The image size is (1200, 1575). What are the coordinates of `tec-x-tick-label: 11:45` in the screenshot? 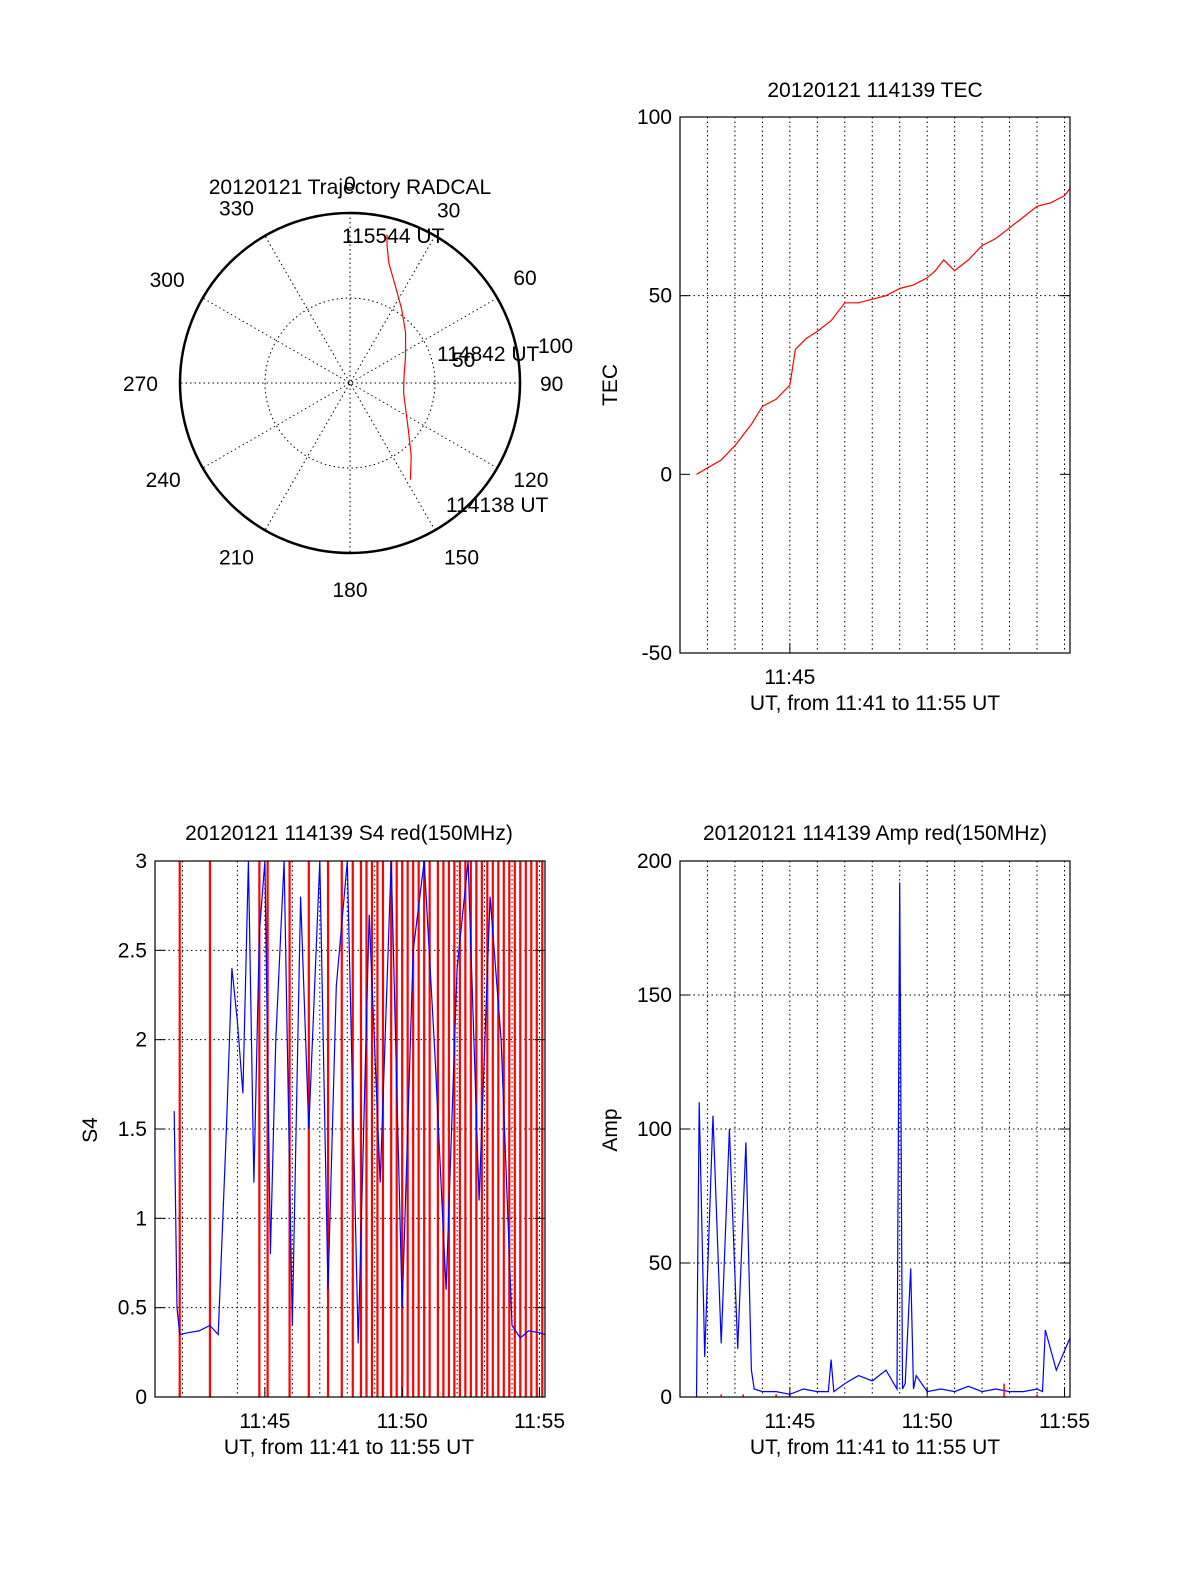 It's located at (789, 677).